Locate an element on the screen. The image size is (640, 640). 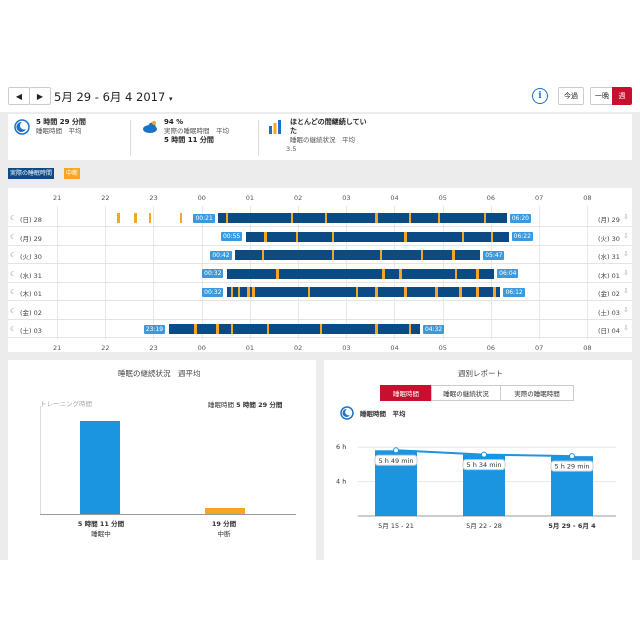
avg-bar-sleep-caption: 睡眠中 is located at coordinates (101, 534).